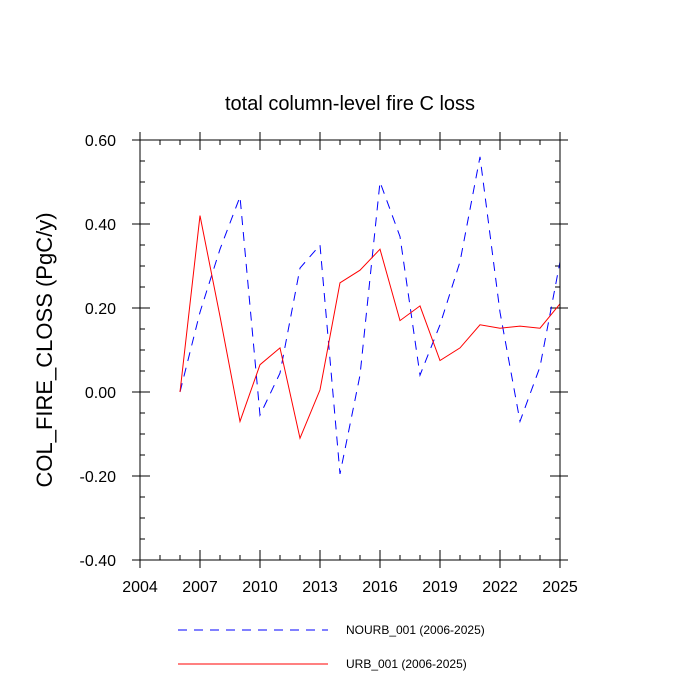 Image resolution: width=700 pixels, height=700 pixels. What do you see at coordinates (440, 587) in the screenshot?
I see `x-tick-label: 2019` at bounding box center [440, 587].